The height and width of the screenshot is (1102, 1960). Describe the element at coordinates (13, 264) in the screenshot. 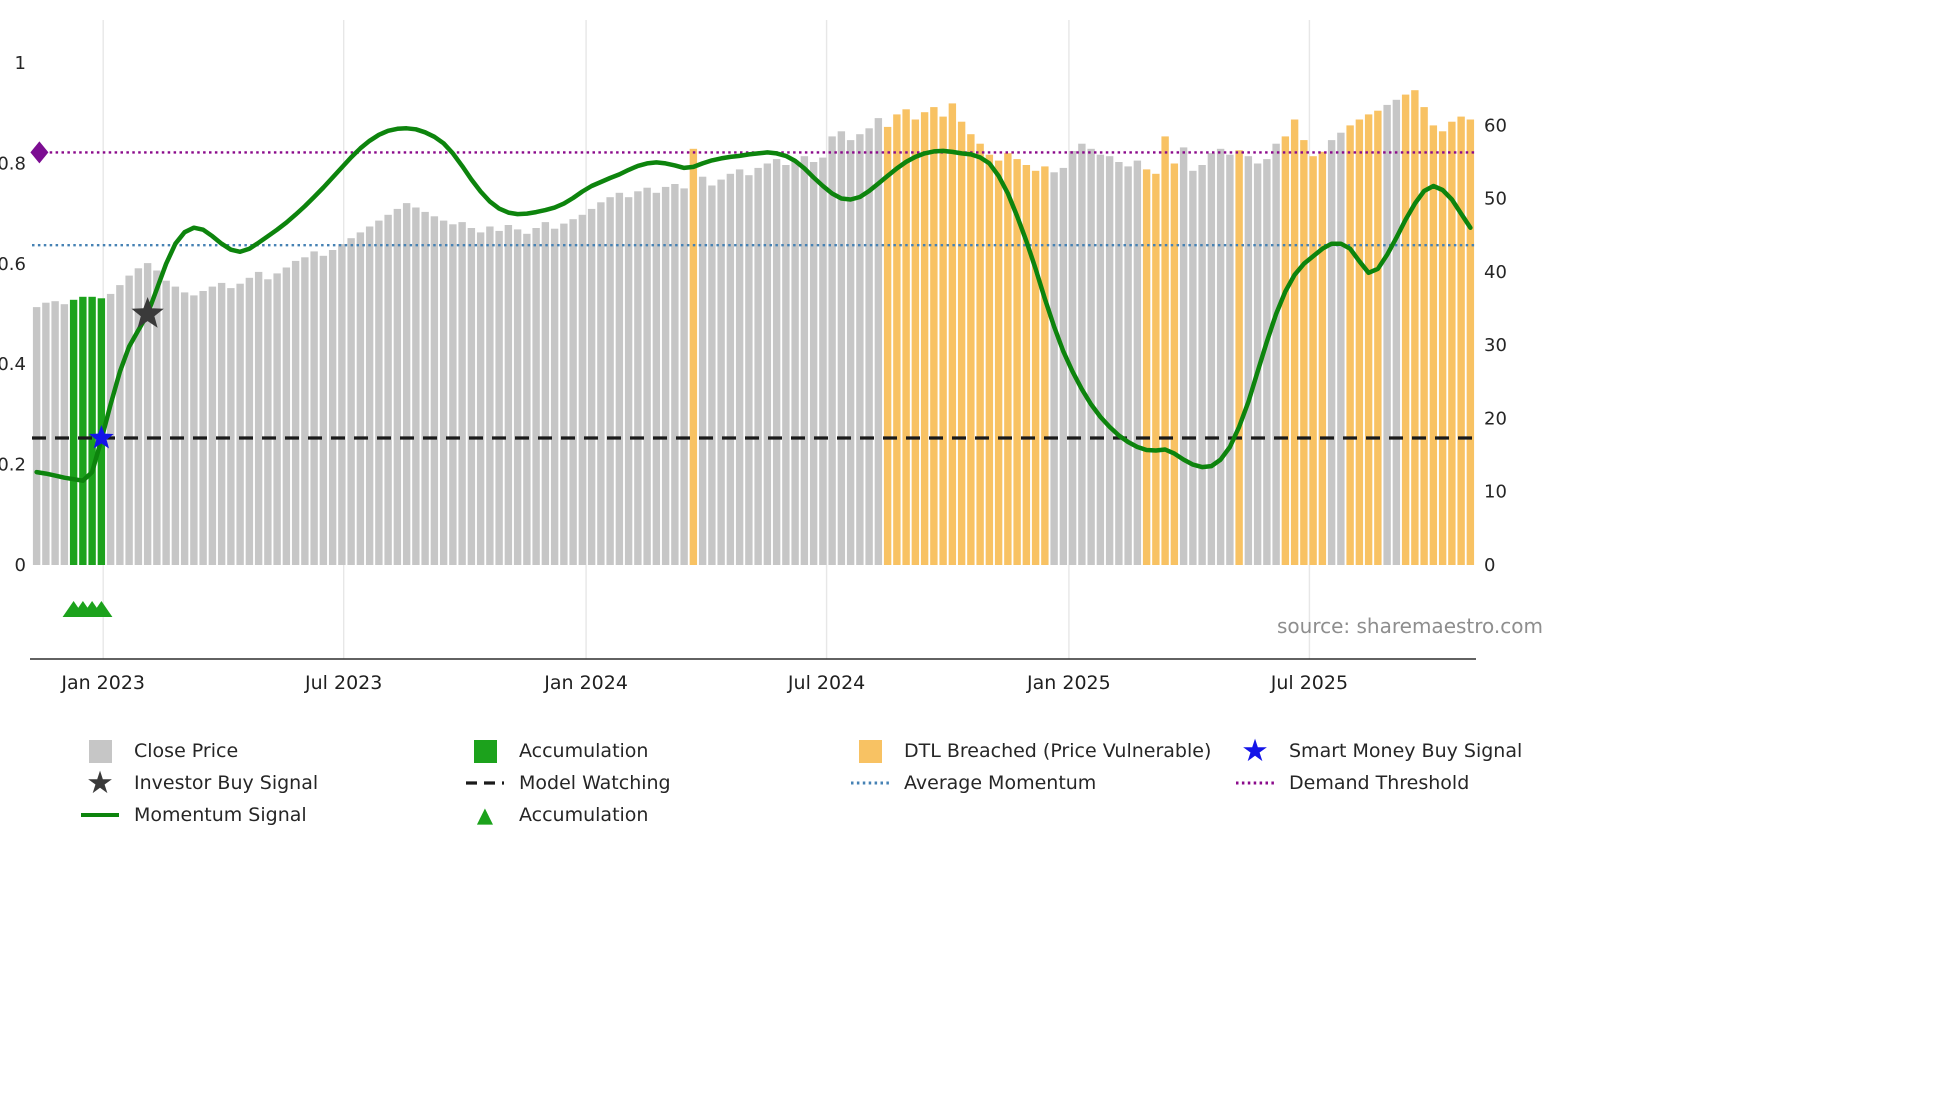

I see `left-axis-tick-label: 0.6` at that location.